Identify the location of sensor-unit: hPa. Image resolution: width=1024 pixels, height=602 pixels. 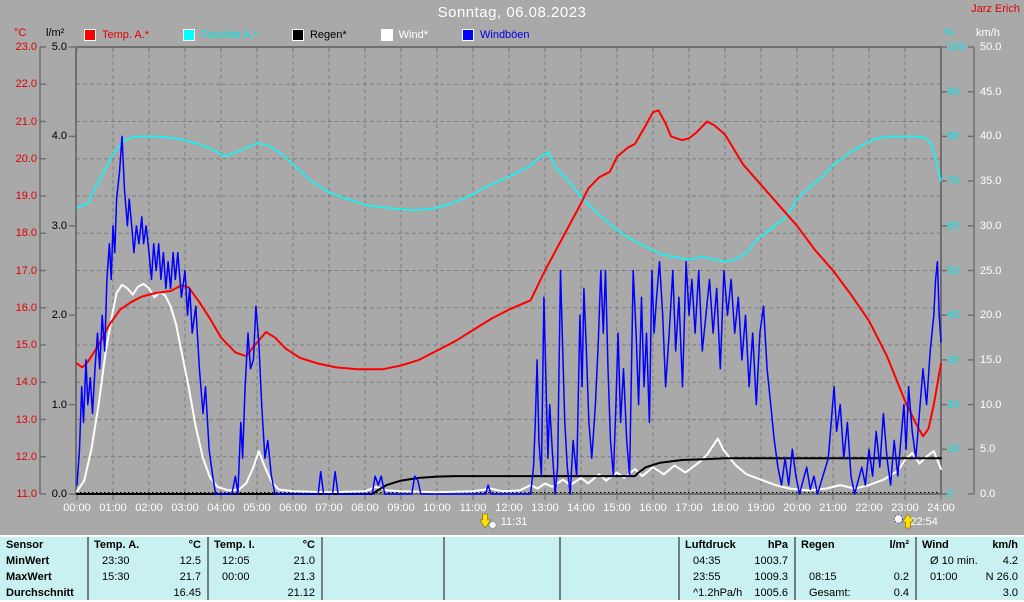
(777, 545).